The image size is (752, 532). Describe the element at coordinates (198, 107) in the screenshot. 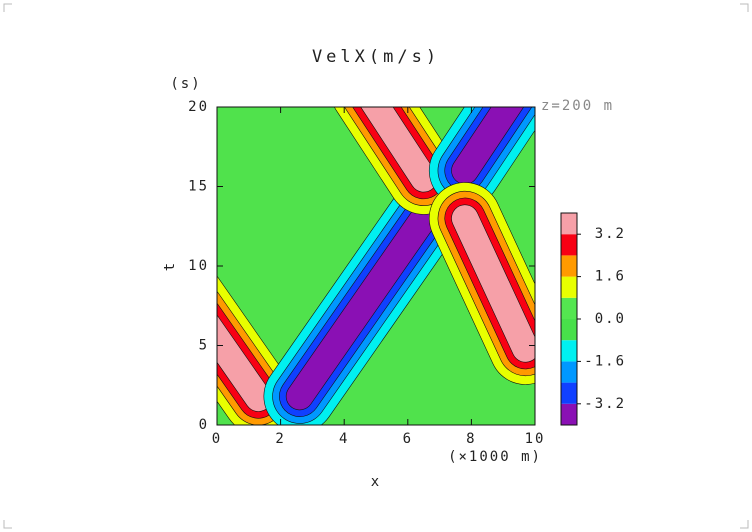

I see `y-tick-label: 20` at that location.